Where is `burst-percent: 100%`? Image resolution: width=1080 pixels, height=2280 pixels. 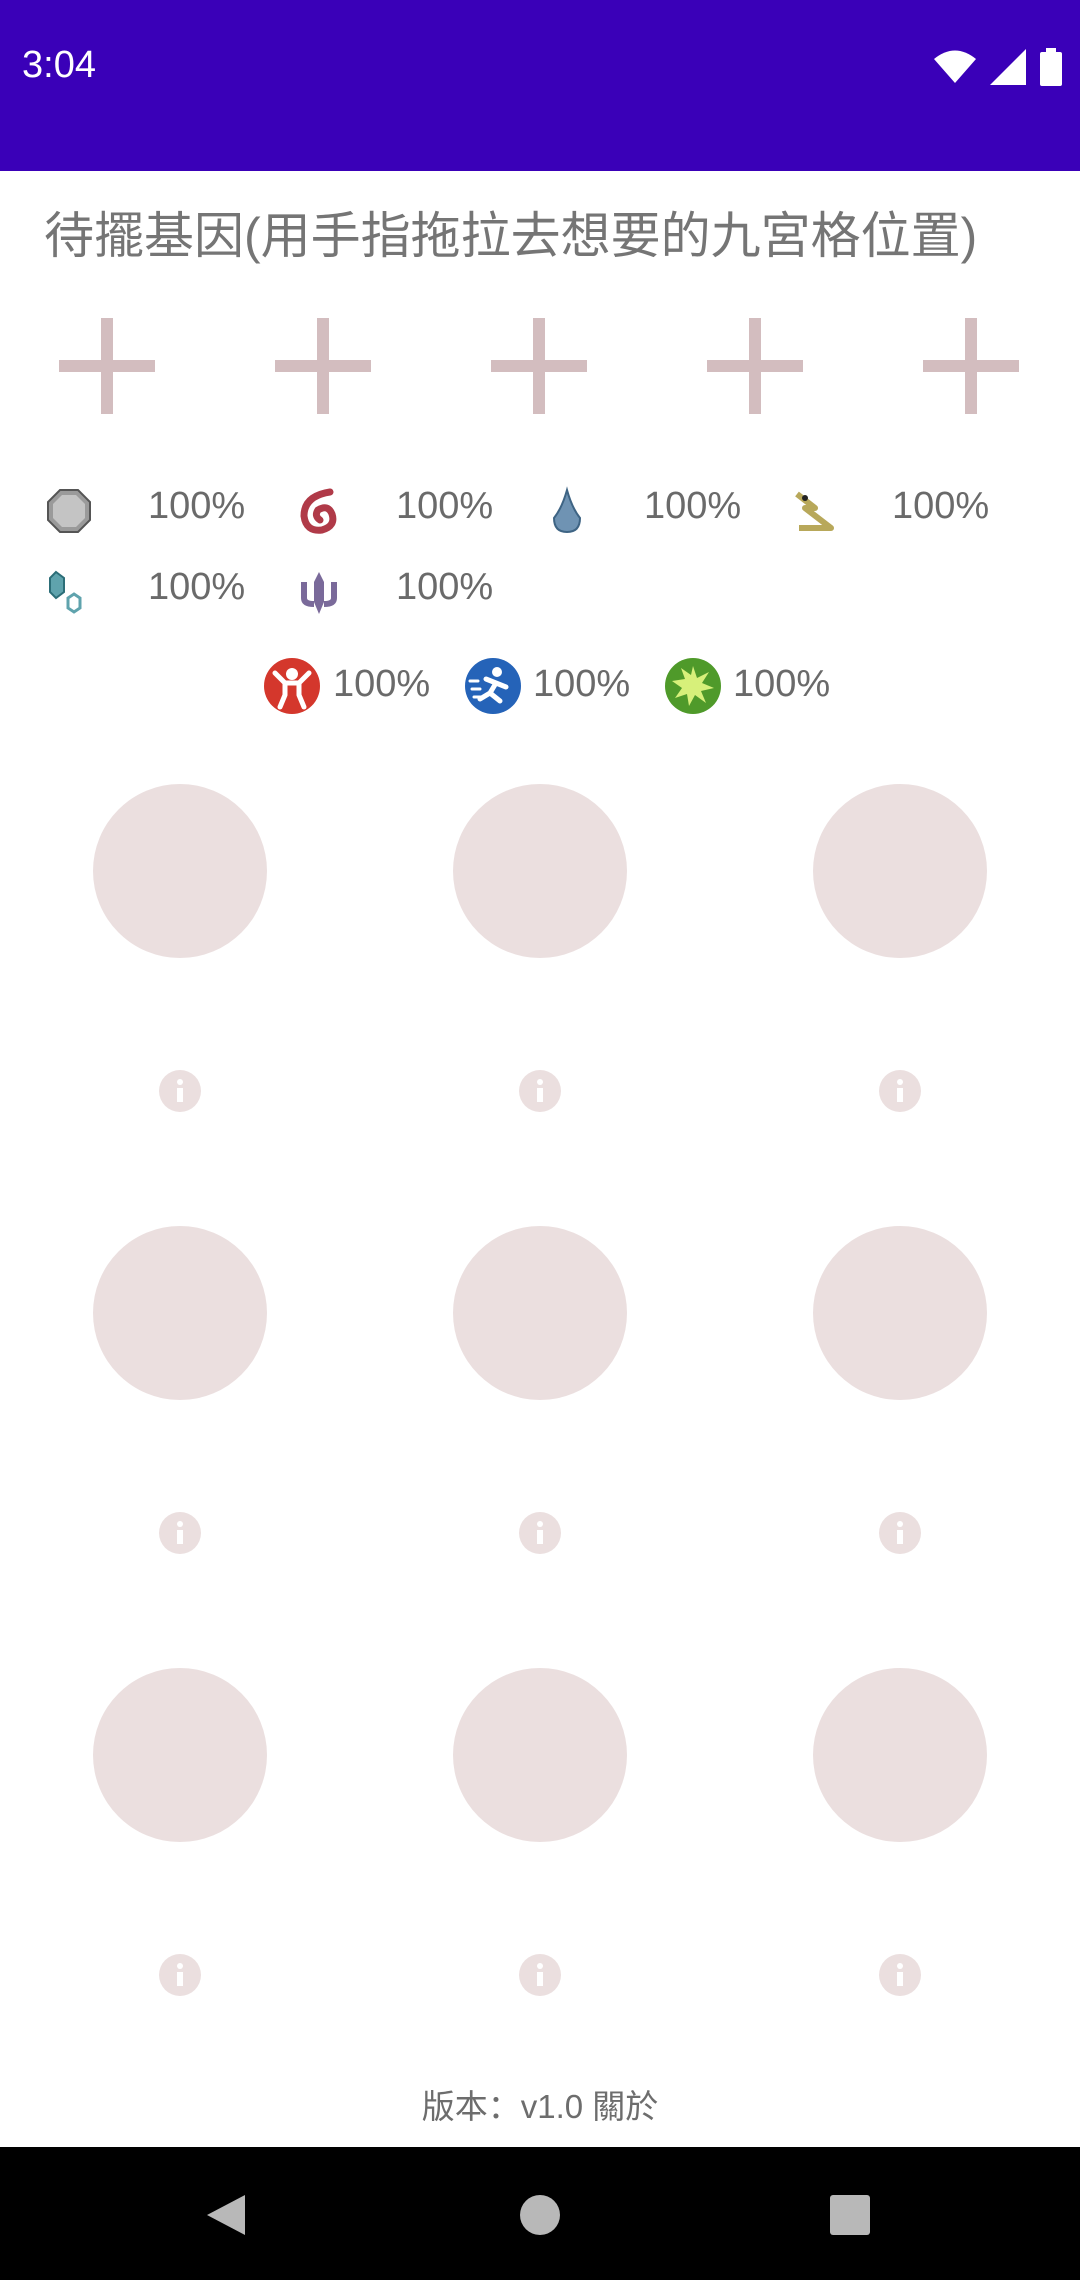
burst-percent: 100% is located at coordinates (782, 684).